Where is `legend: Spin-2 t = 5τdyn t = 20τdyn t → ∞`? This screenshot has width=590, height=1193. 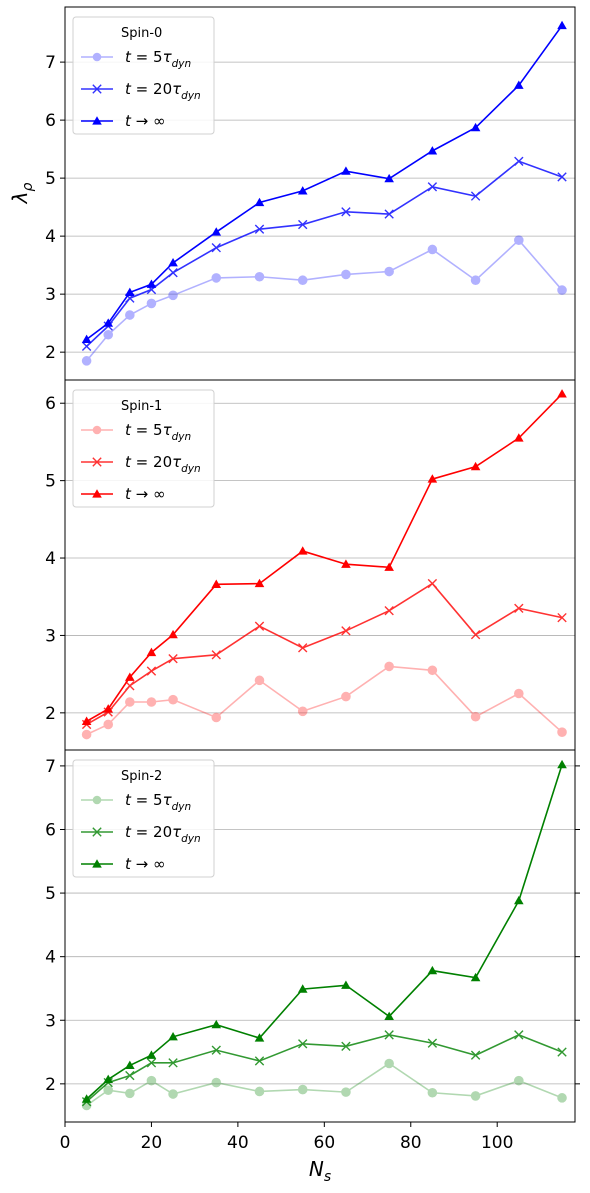 legend: Spin-2 t = 5τdyn t = 20τdyn t → ∞ is located at coordinates (143, 818).